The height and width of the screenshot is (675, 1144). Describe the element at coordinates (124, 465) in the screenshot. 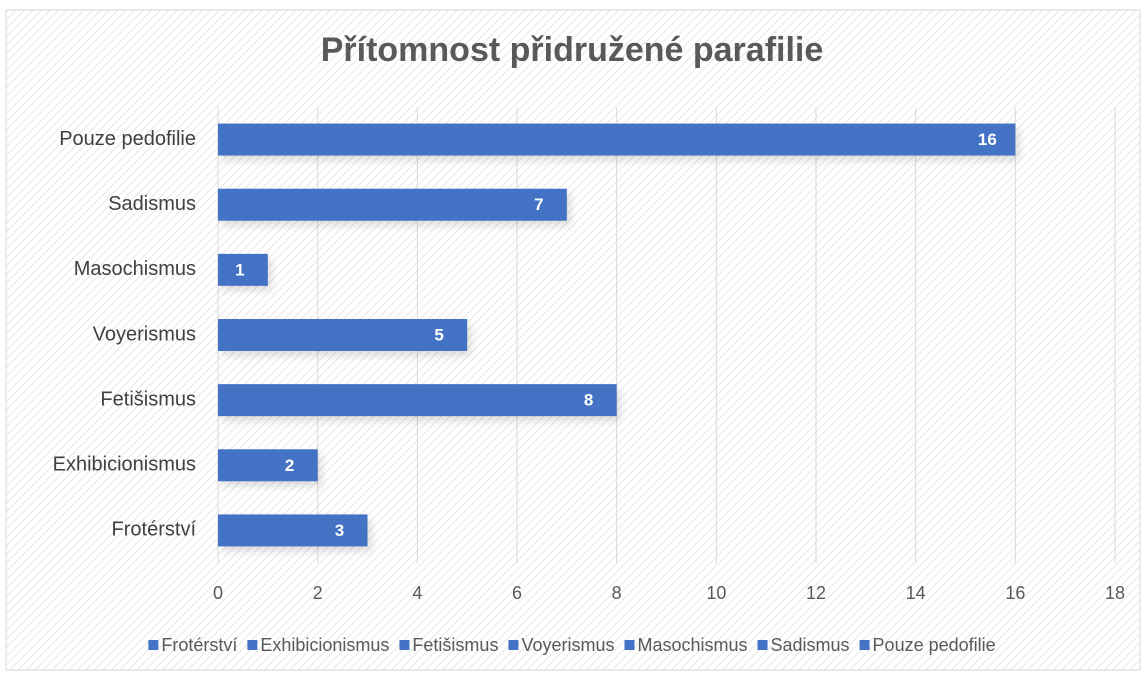

I see `y-tick-label: Exhibicionismus` at that location.